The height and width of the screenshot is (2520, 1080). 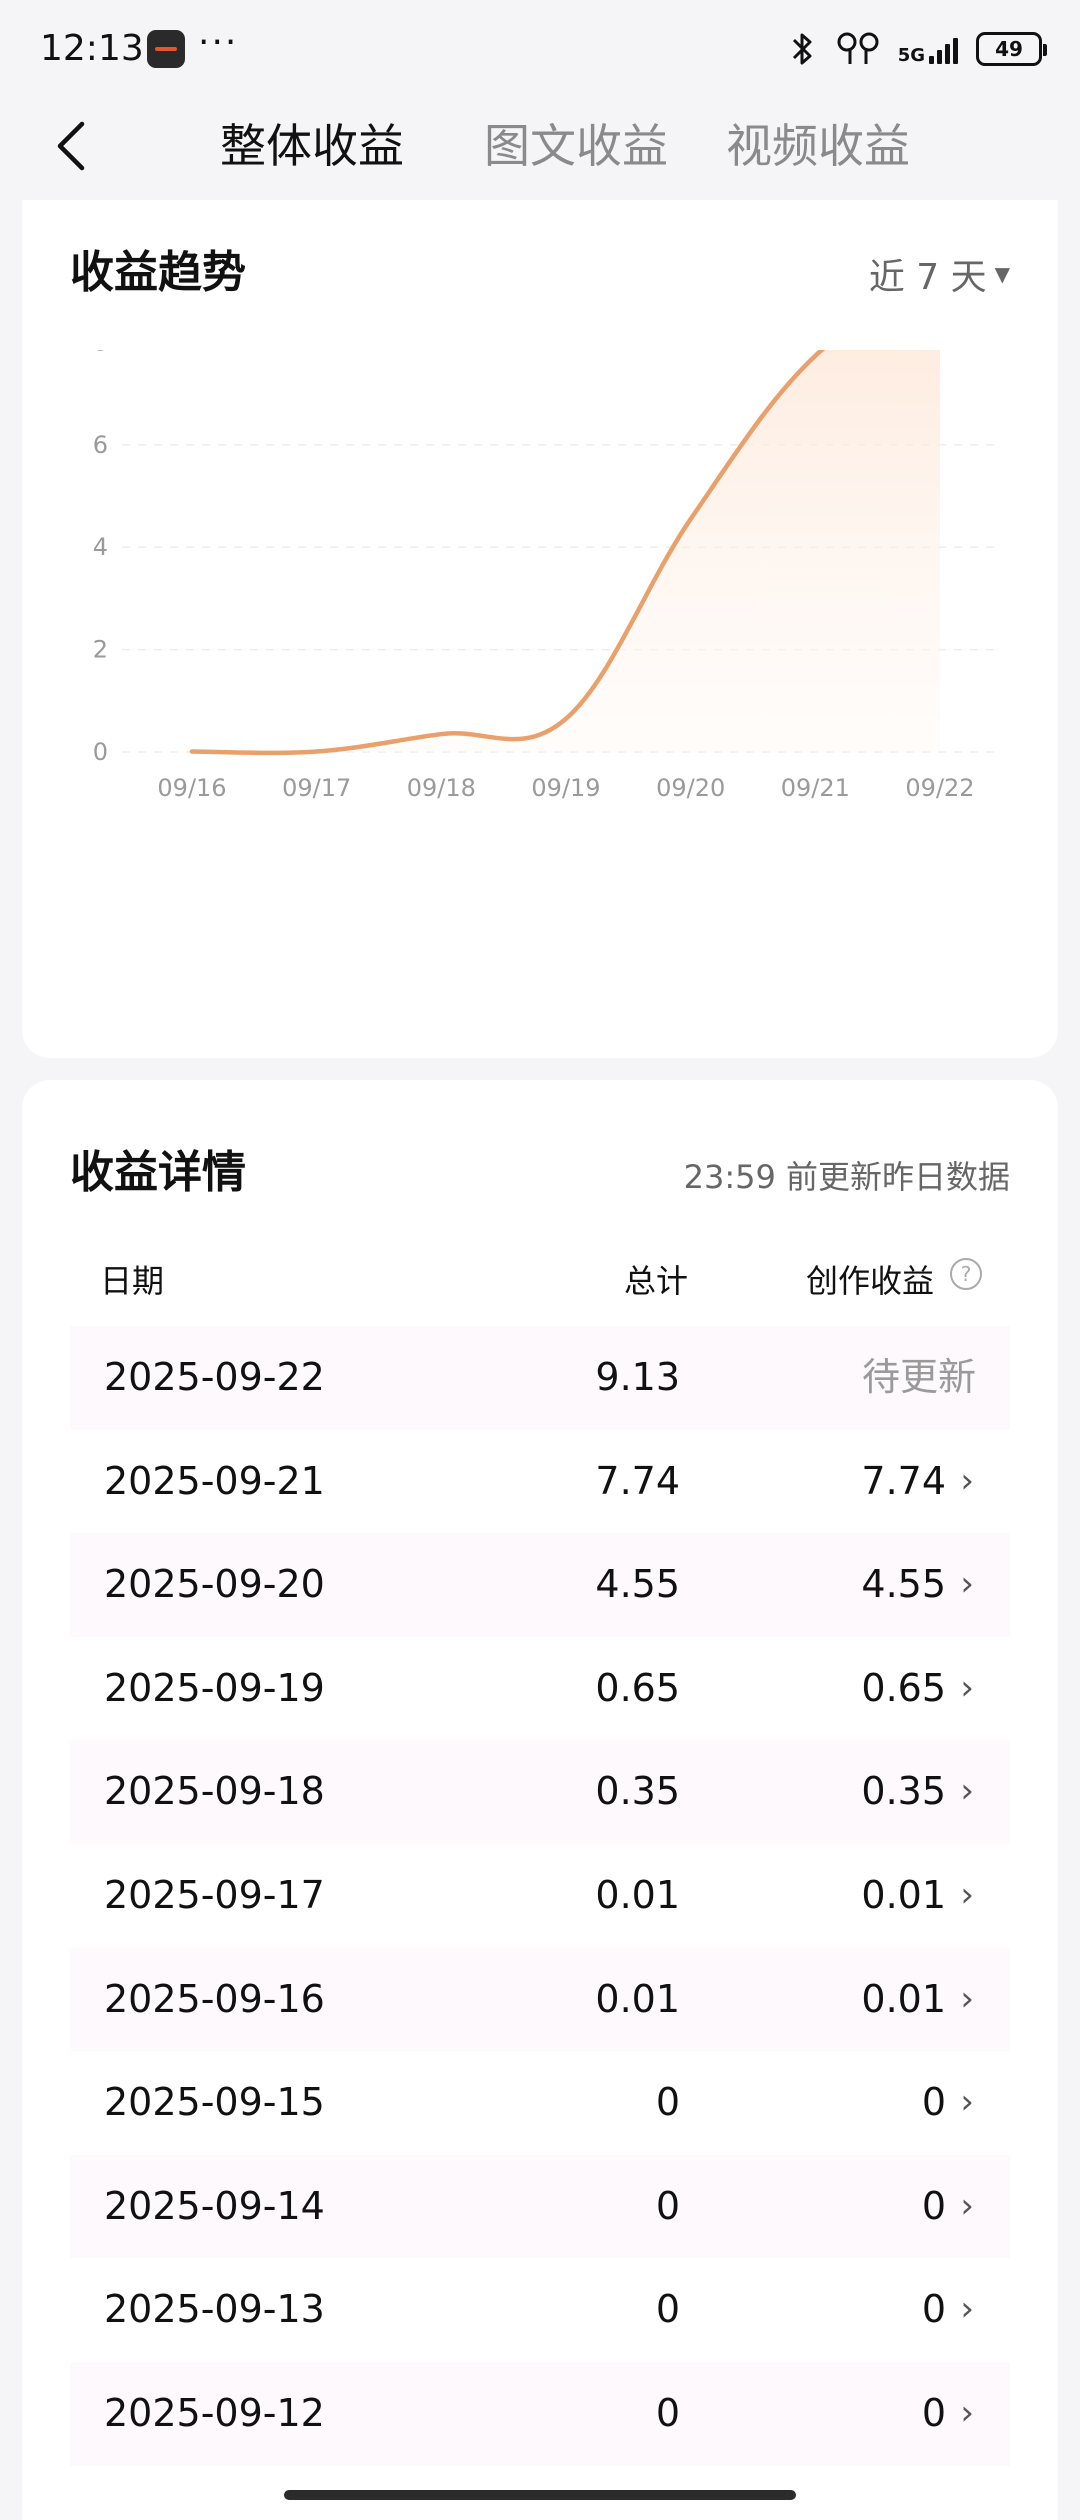 I want to click on range-selector: 近 7 天 ▼, so click(x=939, y=274).